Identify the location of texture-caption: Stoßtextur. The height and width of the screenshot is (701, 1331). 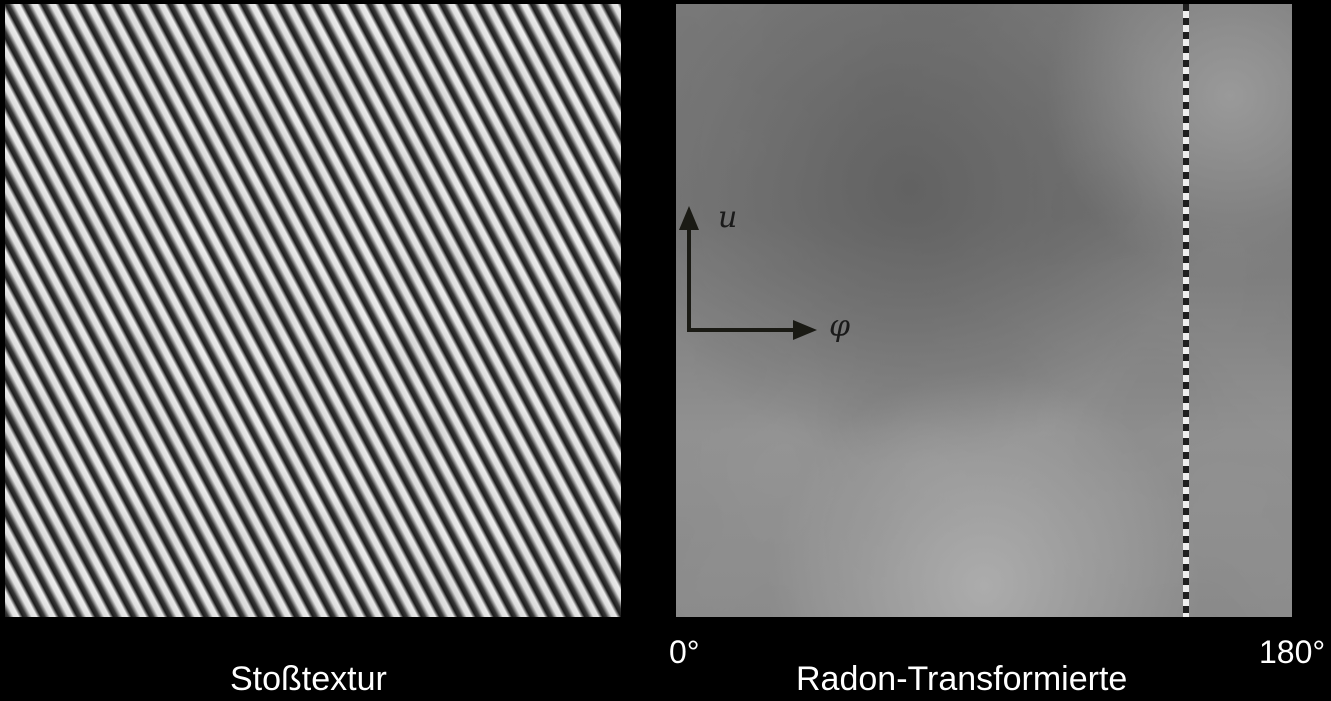
(308, 679).